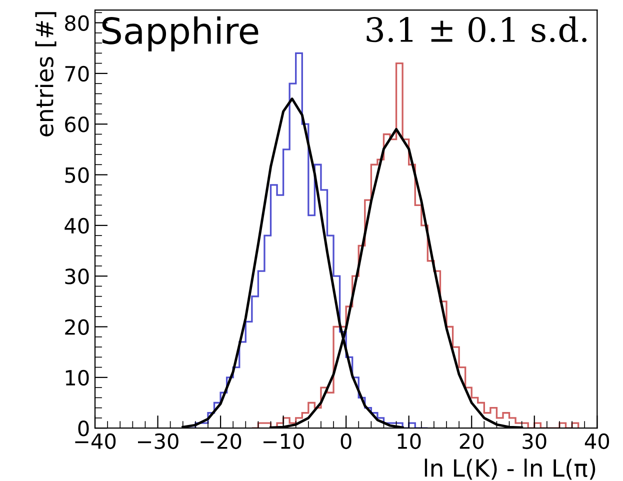 This screenshot has width=623, height=481. Describe the element at coordinates (45, 74) in the screenshot. I see `y-axis-title: entries [#]` at that location.